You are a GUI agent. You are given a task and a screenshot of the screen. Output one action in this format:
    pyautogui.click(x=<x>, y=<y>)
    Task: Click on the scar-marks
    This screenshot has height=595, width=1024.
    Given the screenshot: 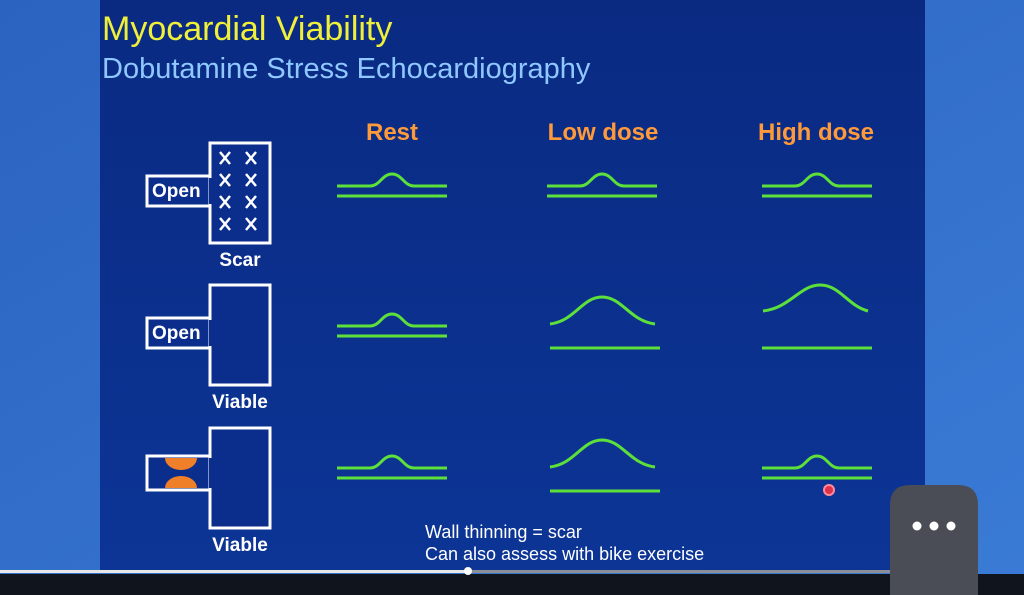 What is the action you would take?
    pyautogui.click(x=238, y=191)
    